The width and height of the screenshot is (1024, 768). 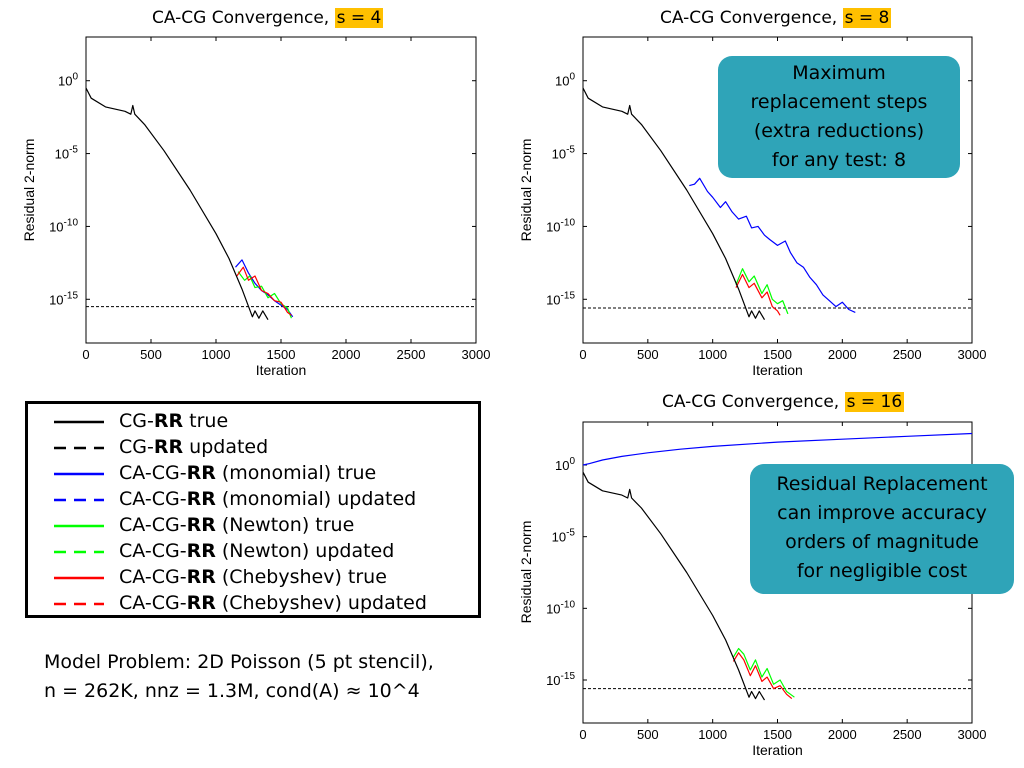 I want to click on legend-label-suffix: true, so click(x=206, y=421).